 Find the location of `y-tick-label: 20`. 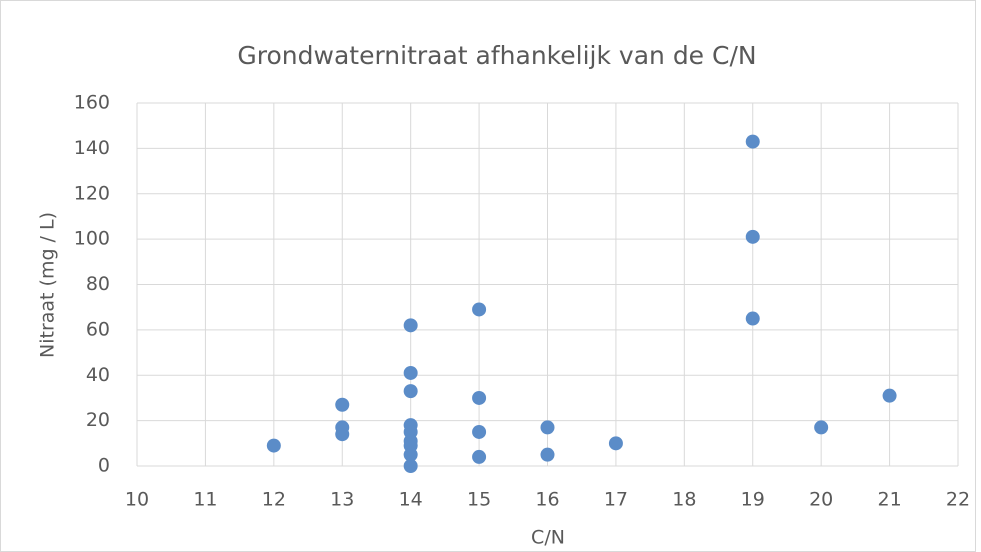

y-tick-label: 20 is located at coordinates (98, 420).